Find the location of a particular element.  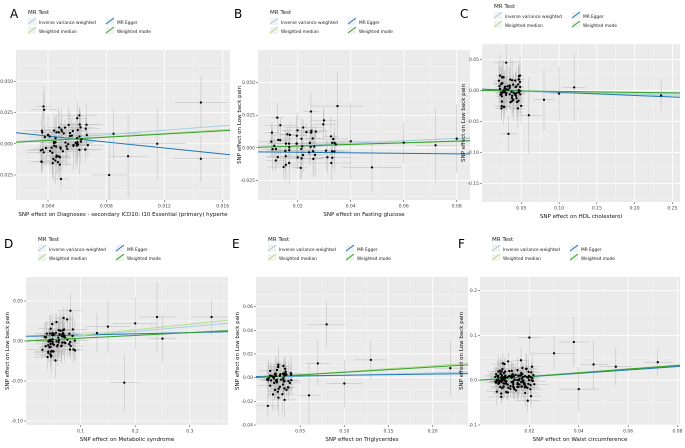

x-tick-label: 0.008 is located at coordinates (106, 207).